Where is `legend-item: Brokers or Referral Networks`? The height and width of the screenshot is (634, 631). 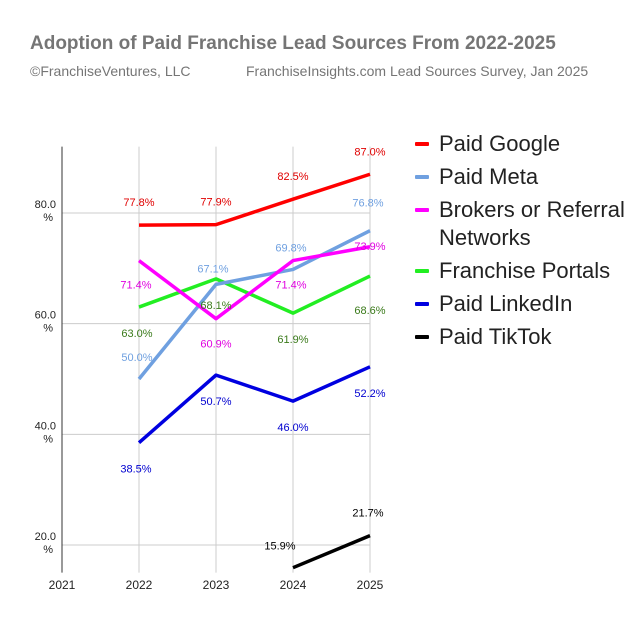 legend-item: Brokers or Referral Networks is located at coordinates (520, 224).